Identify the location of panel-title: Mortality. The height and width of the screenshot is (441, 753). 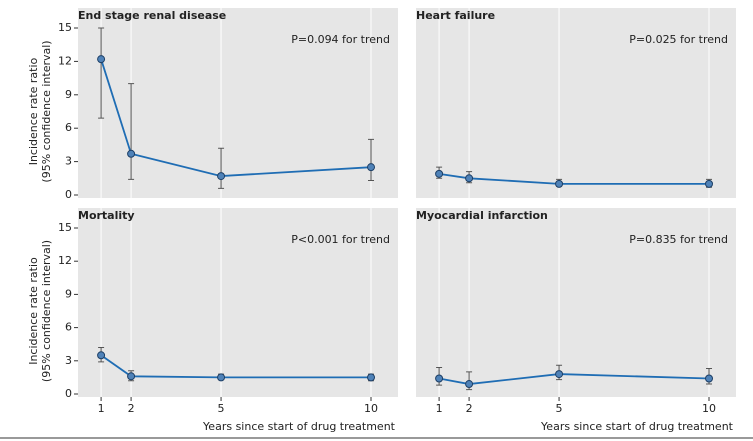
(106, 215).